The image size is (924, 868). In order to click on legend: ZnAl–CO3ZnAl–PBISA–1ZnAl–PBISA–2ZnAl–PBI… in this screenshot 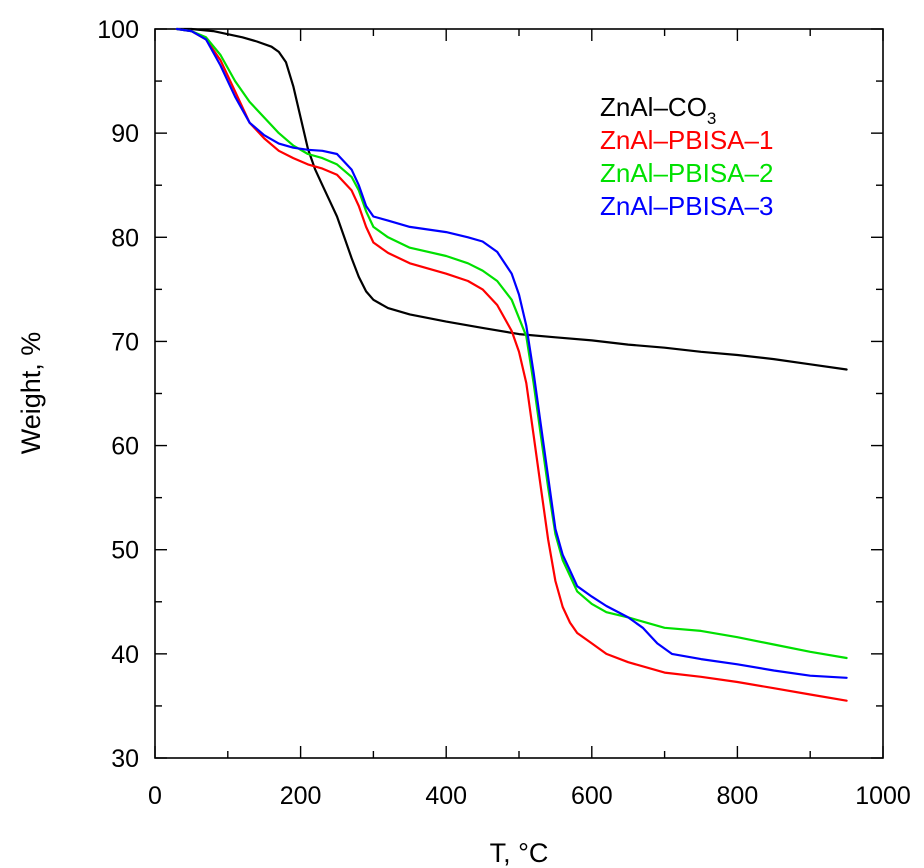, I will do `click(686, 156)`.